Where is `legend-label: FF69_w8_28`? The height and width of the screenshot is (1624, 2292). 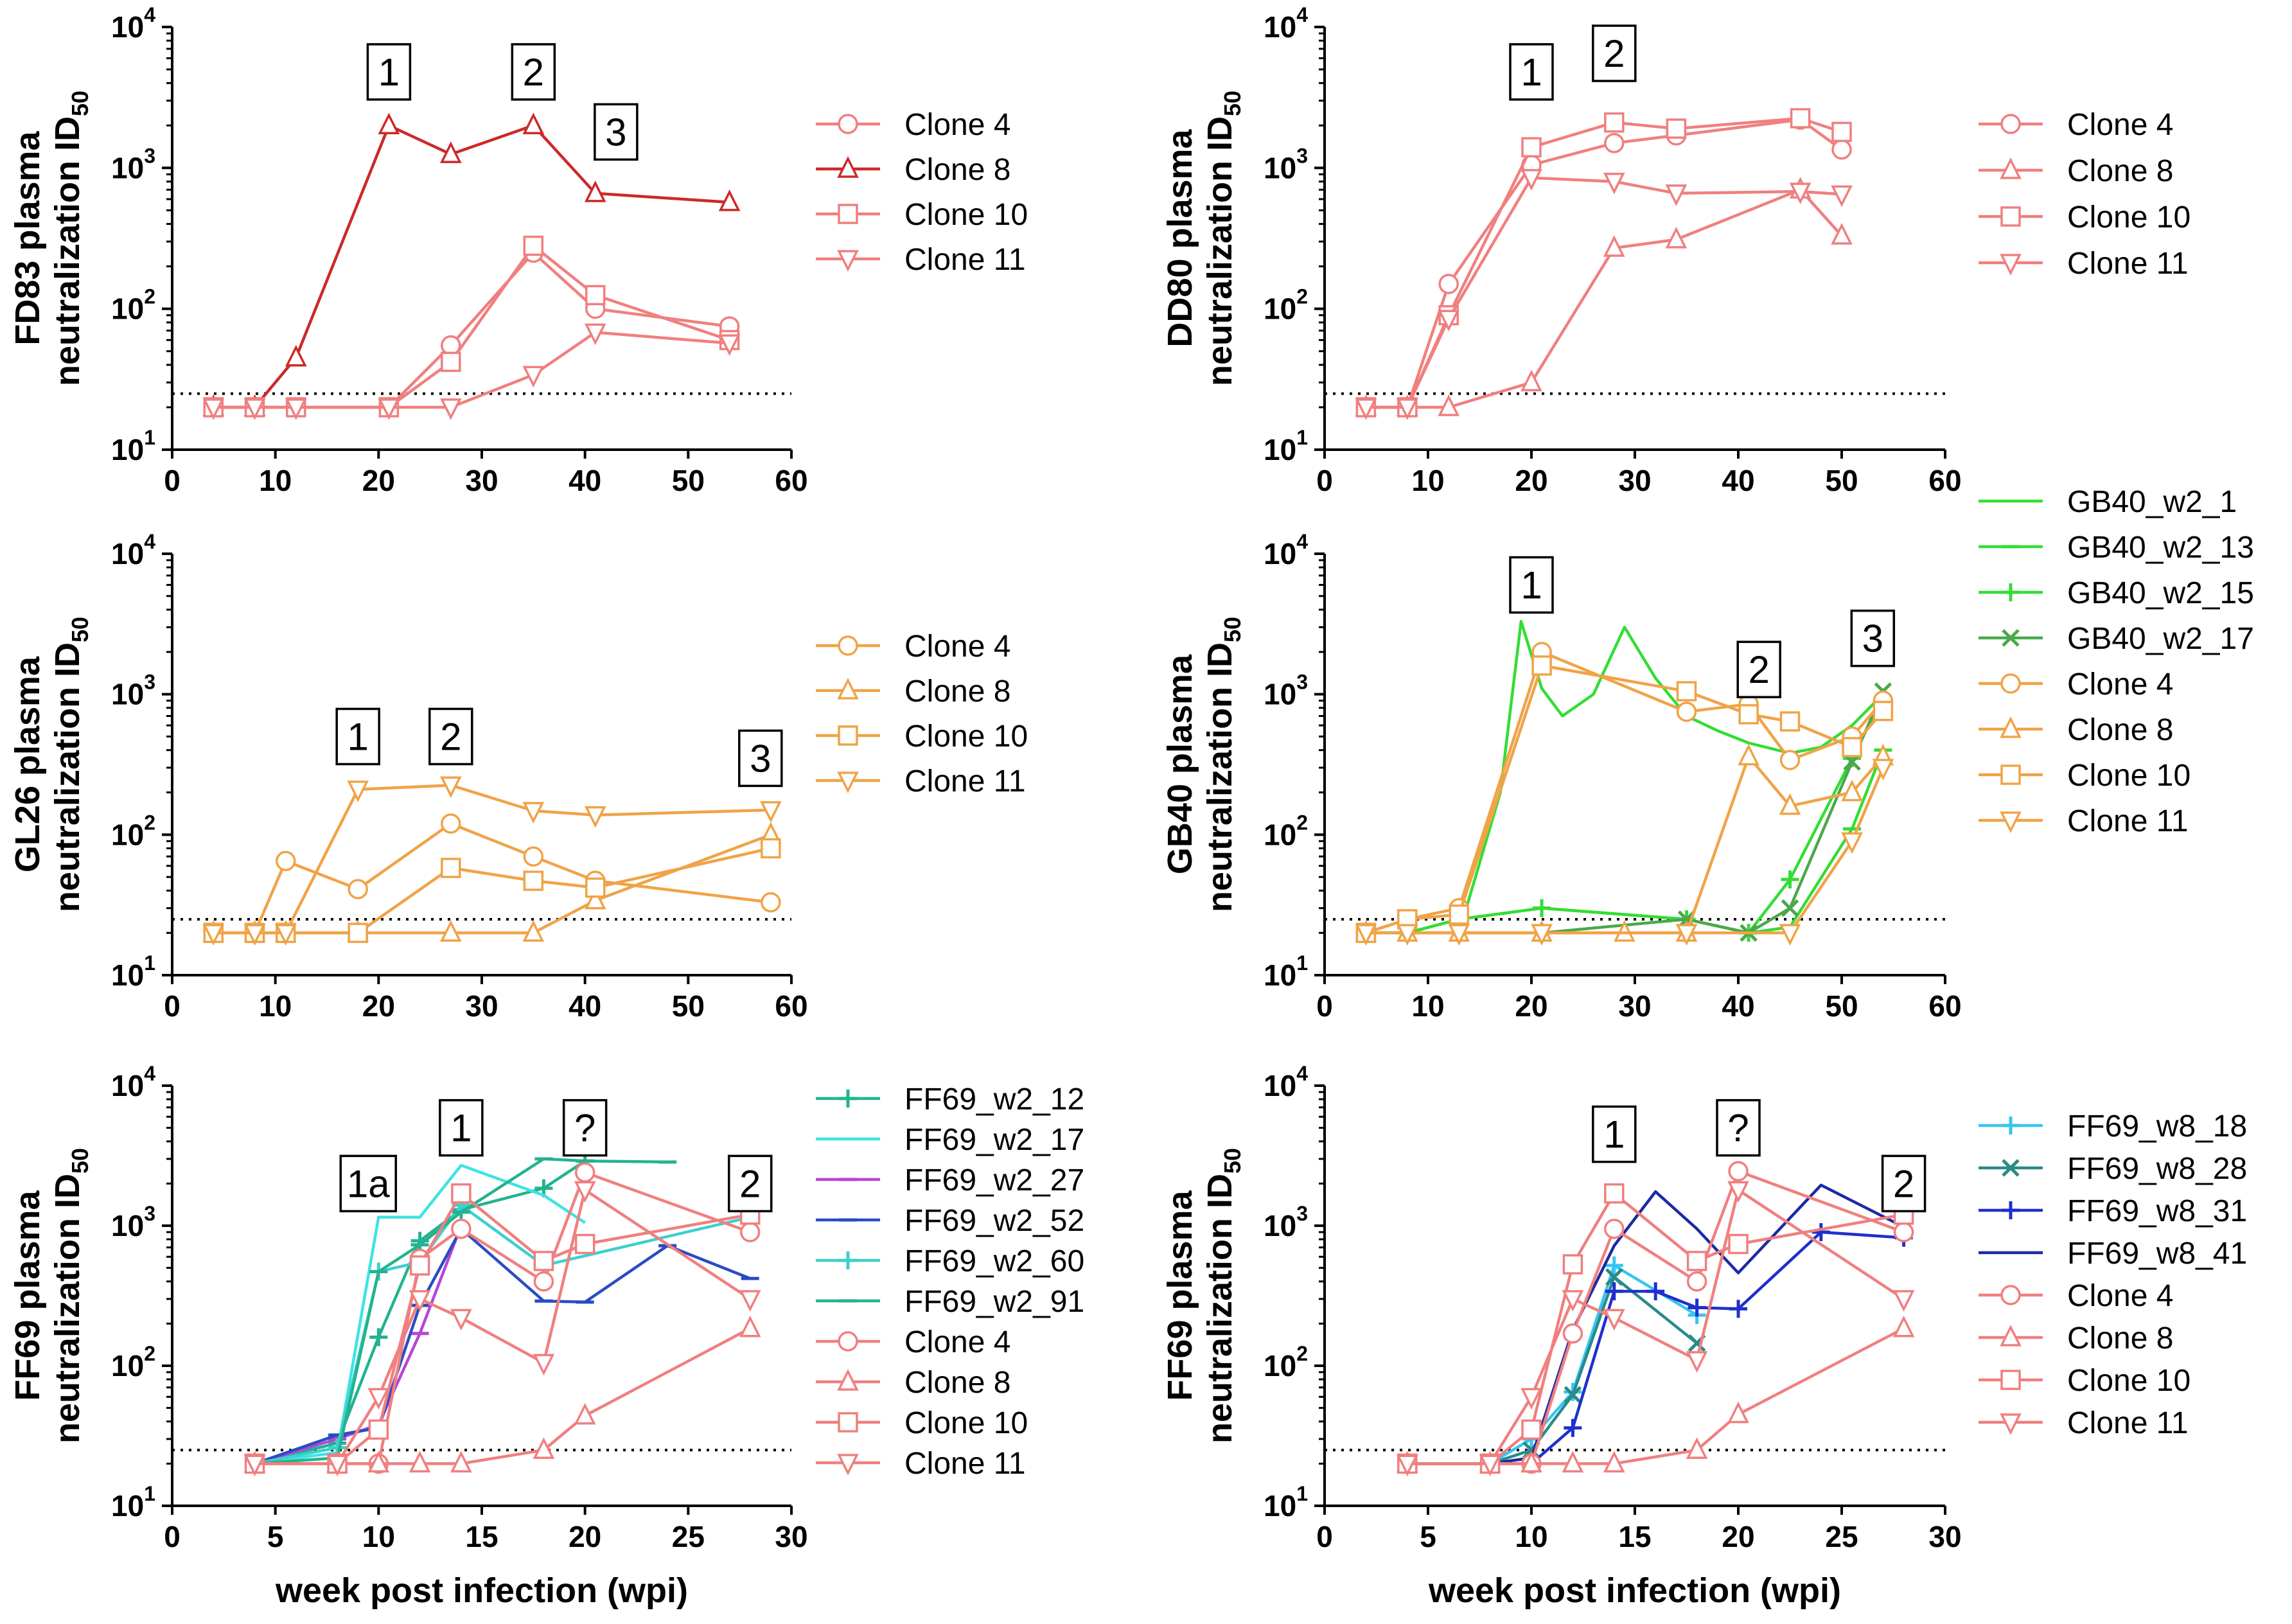 legend-label: FF69_w8_28 is located at coordinates (2157, 1169).